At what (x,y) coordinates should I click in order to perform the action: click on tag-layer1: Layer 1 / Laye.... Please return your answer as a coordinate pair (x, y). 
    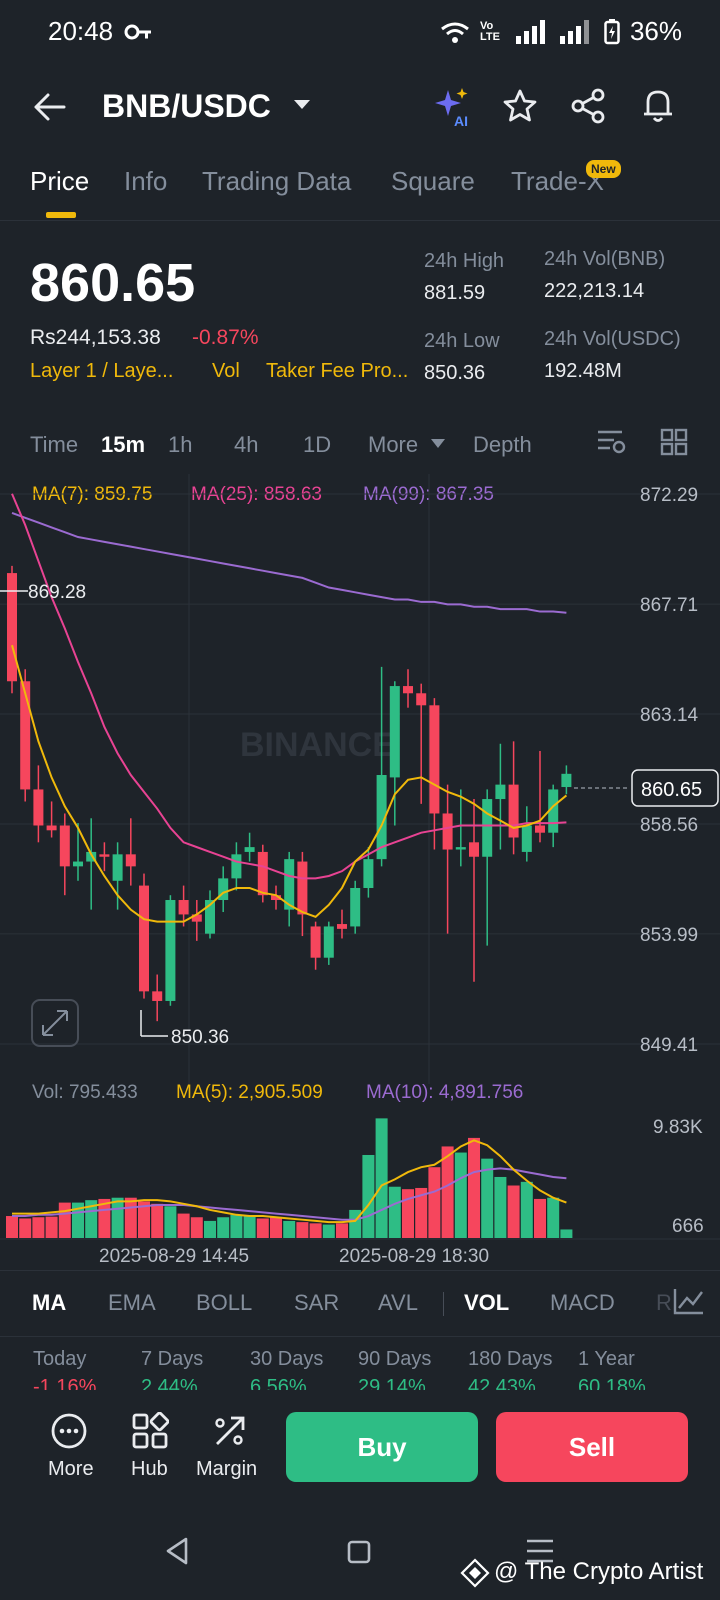
    Looking at the image, I should click on (102, 371).